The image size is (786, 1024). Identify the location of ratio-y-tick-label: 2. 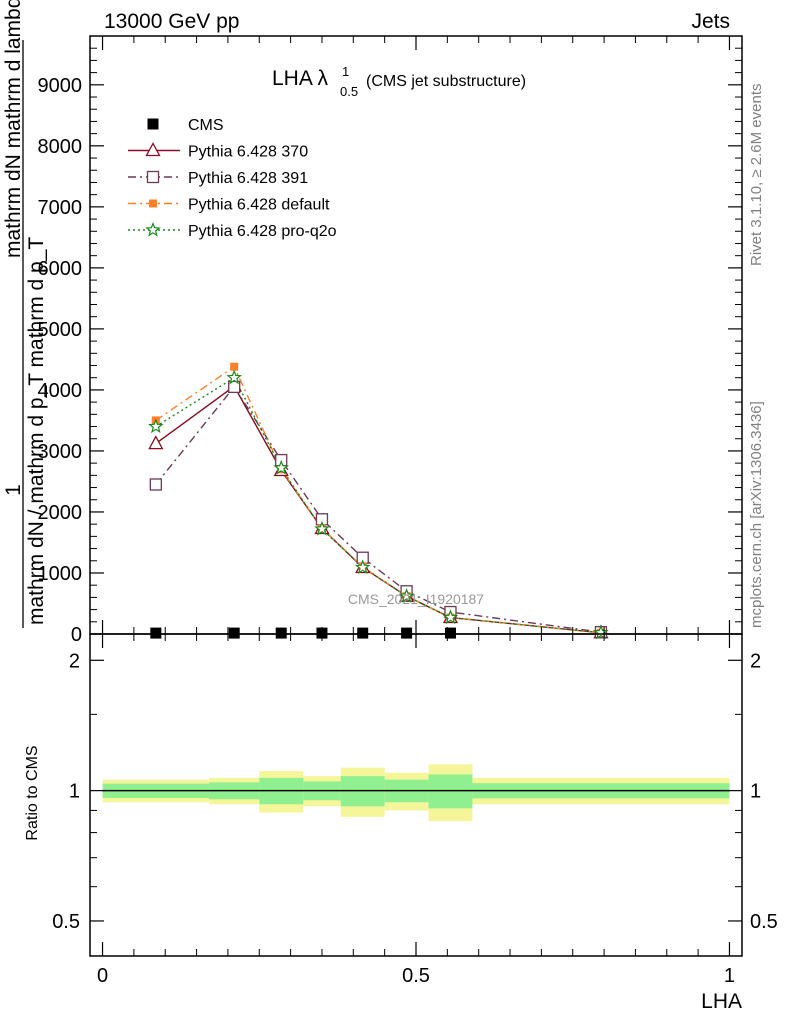
(74, 661).